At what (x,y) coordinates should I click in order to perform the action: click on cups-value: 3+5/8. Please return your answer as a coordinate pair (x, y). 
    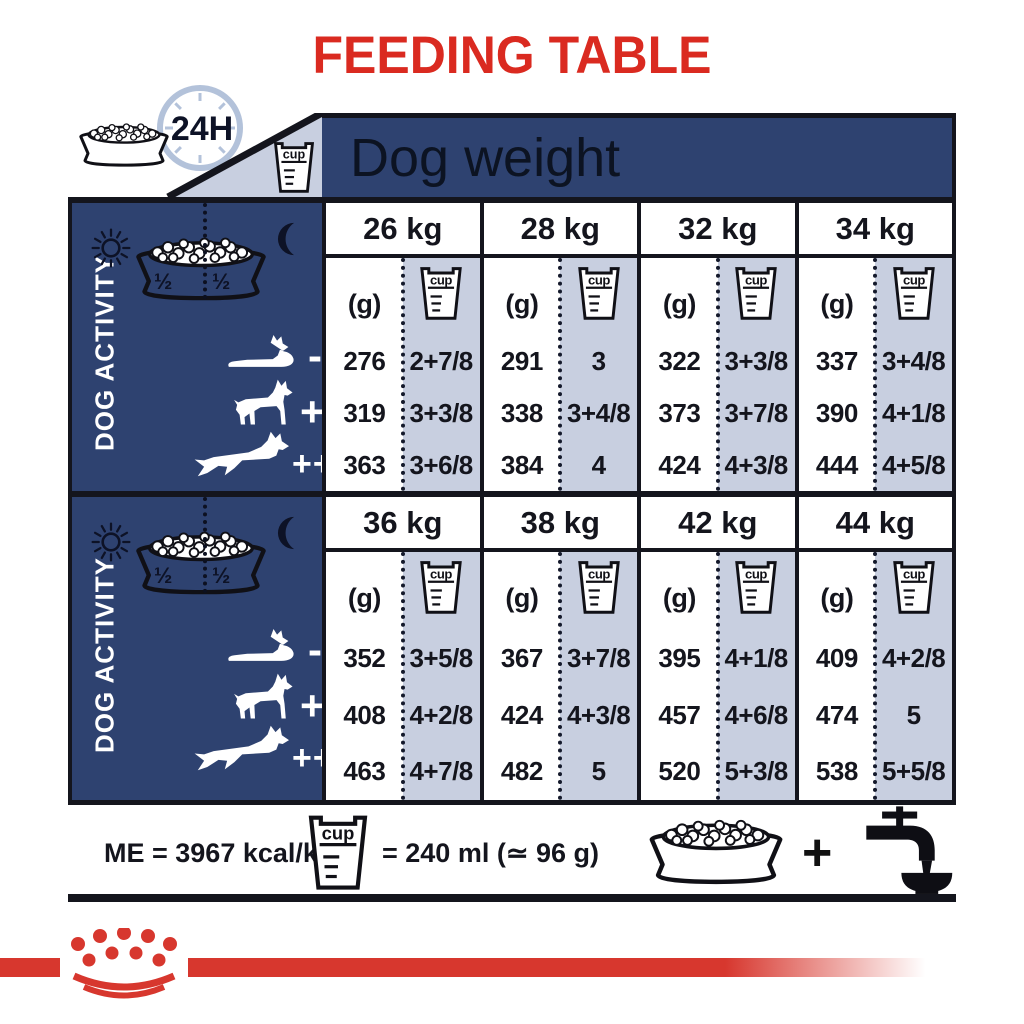
    Looking at the image, I should click on (441, 657).